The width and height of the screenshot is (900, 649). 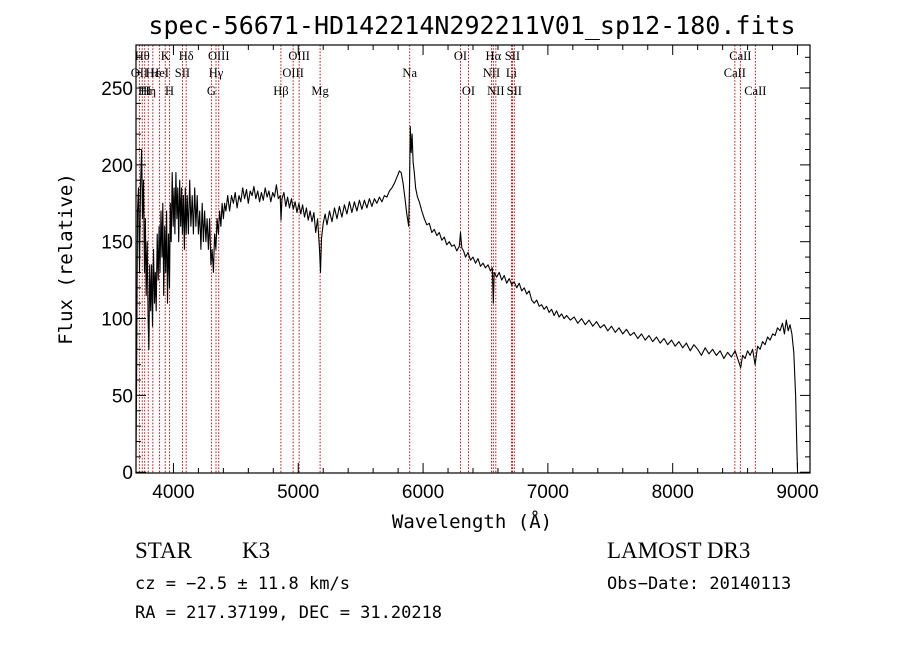 What do you see at coordinates (472, 521) in the screenshot?
I see `x-axis-label: Wavelength (Å)` at bounding box center [472, 521].